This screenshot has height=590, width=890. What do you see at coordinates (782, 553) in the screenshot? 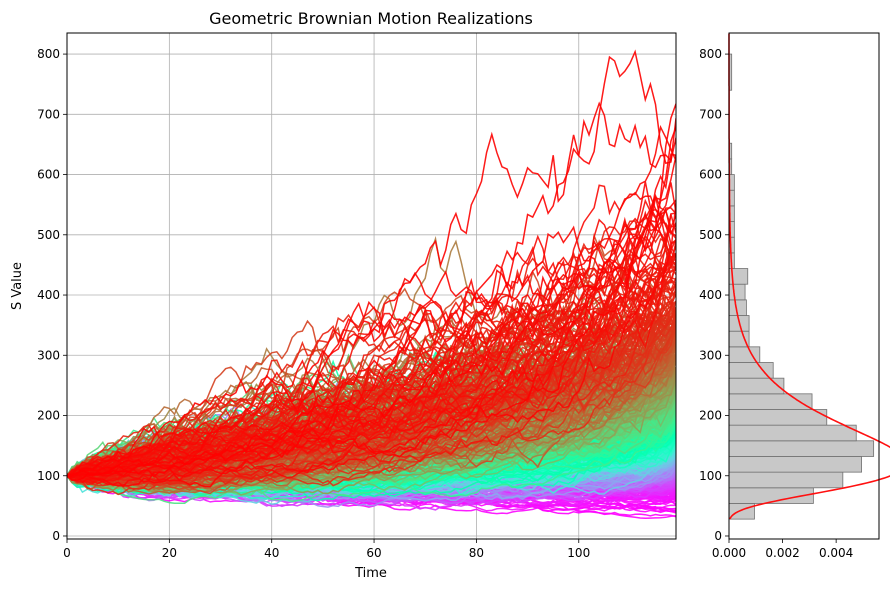
I see `hist-x-tick-label: 0.002` at bounding box center [782, 553].